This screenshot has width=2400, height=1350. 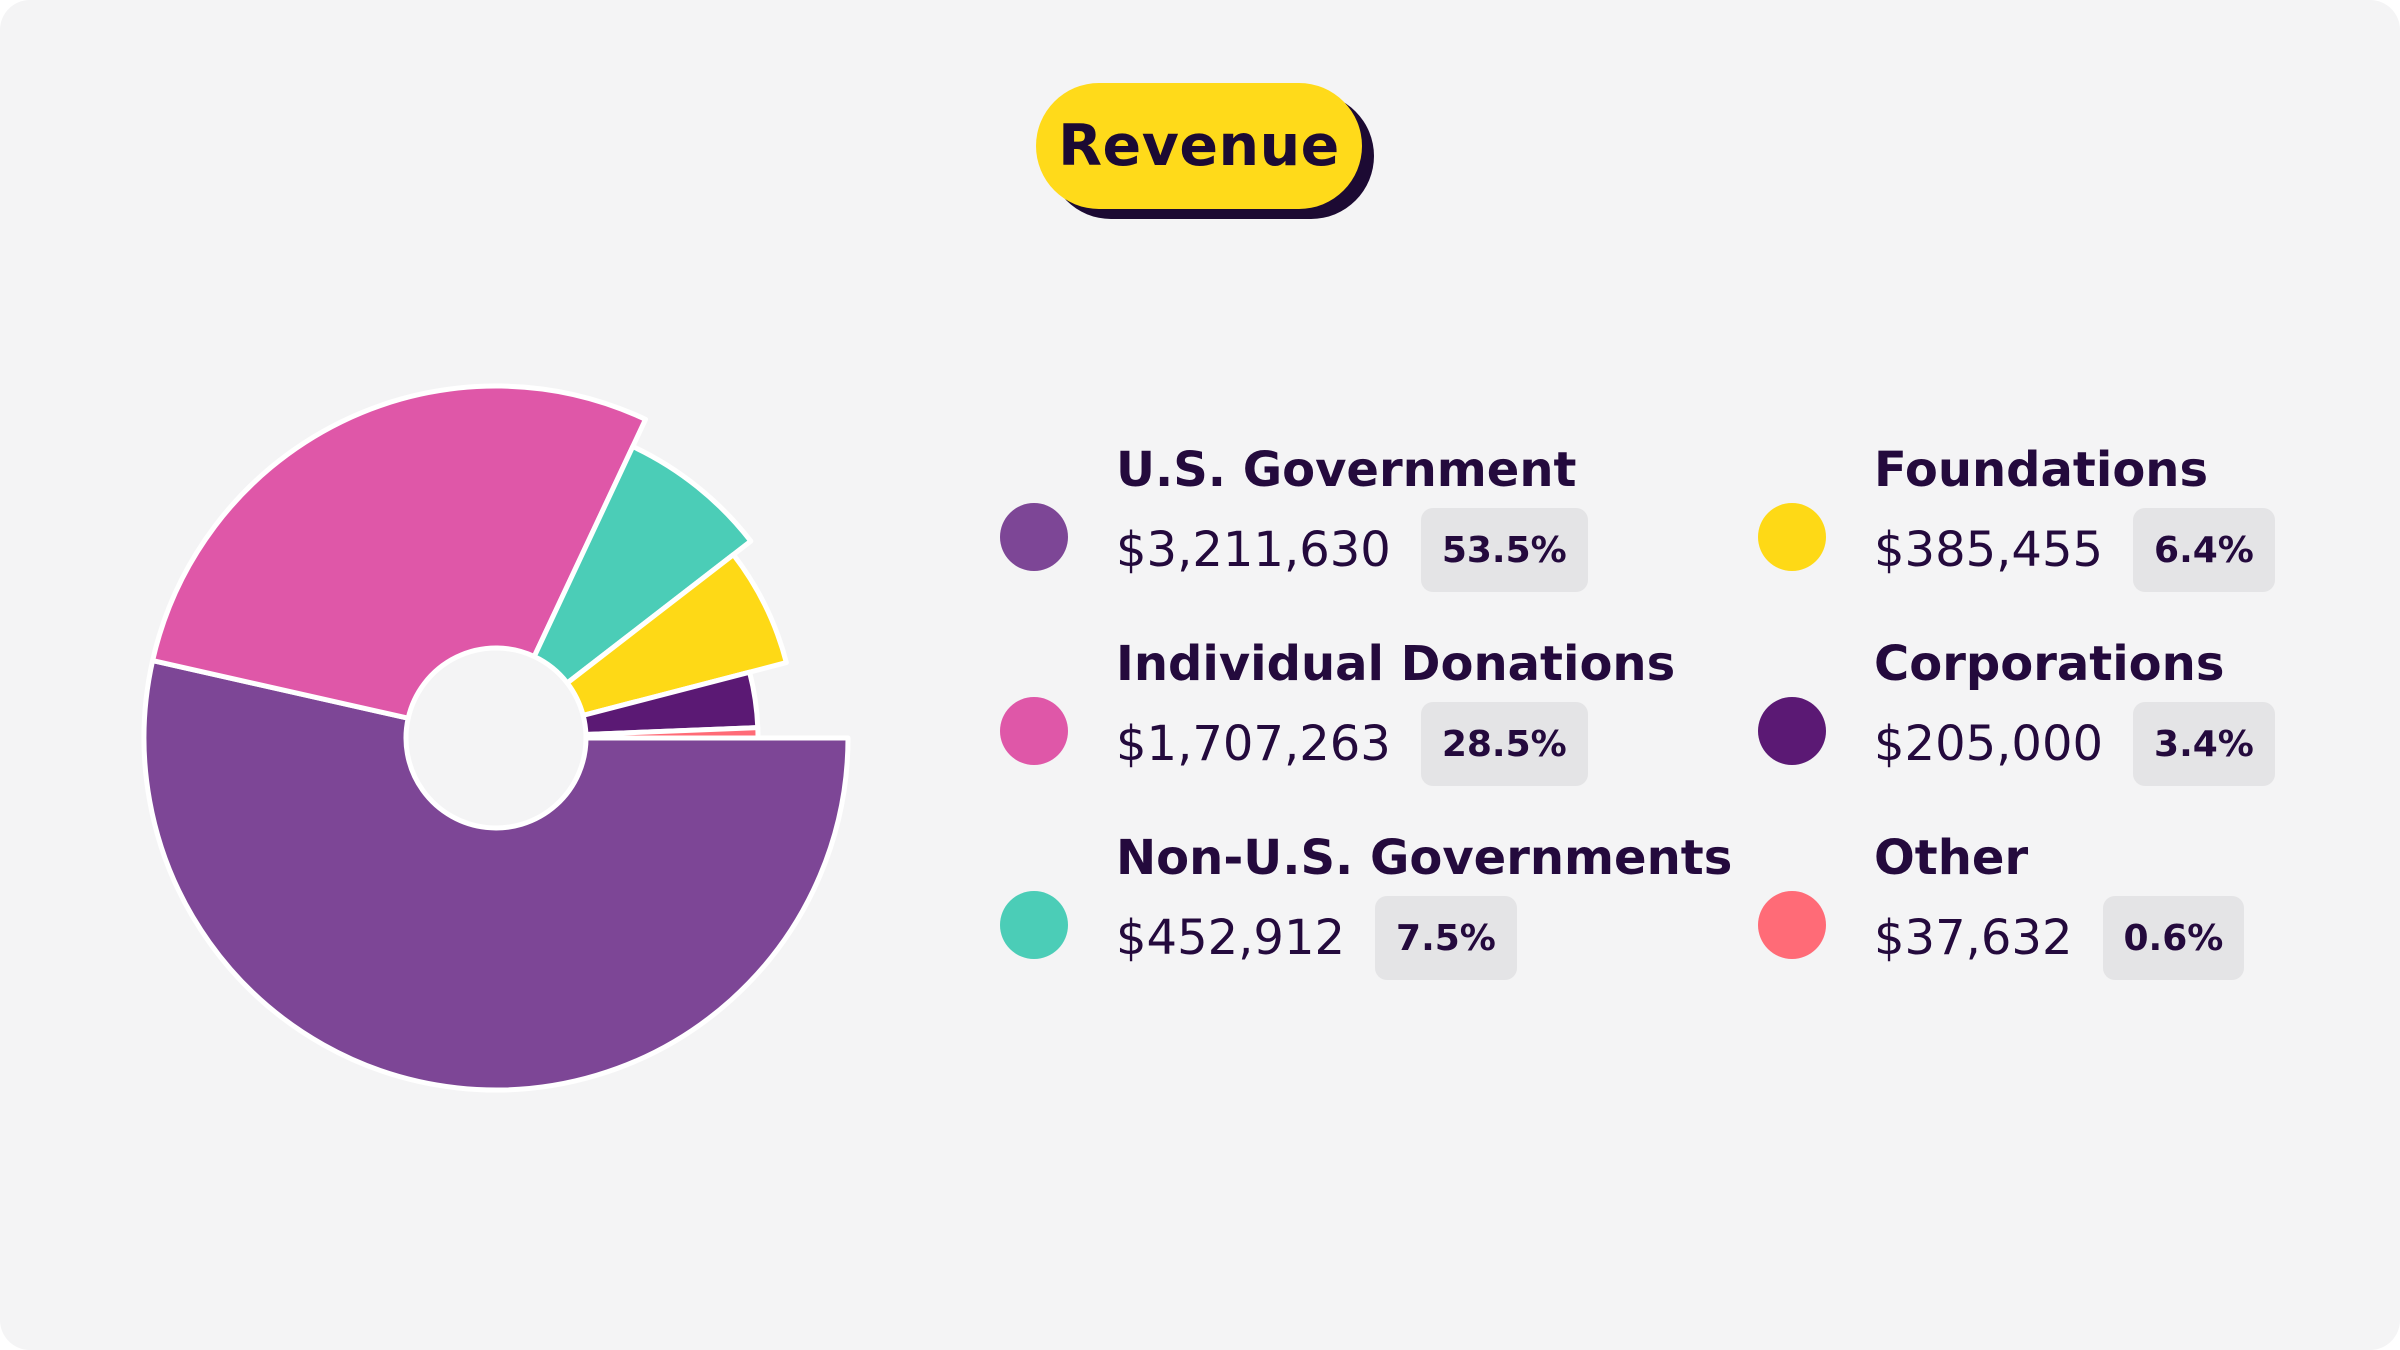 I want to click on legend-item-corporations: Corporations $205,000 3.4%, so click(x=2058, y=724).